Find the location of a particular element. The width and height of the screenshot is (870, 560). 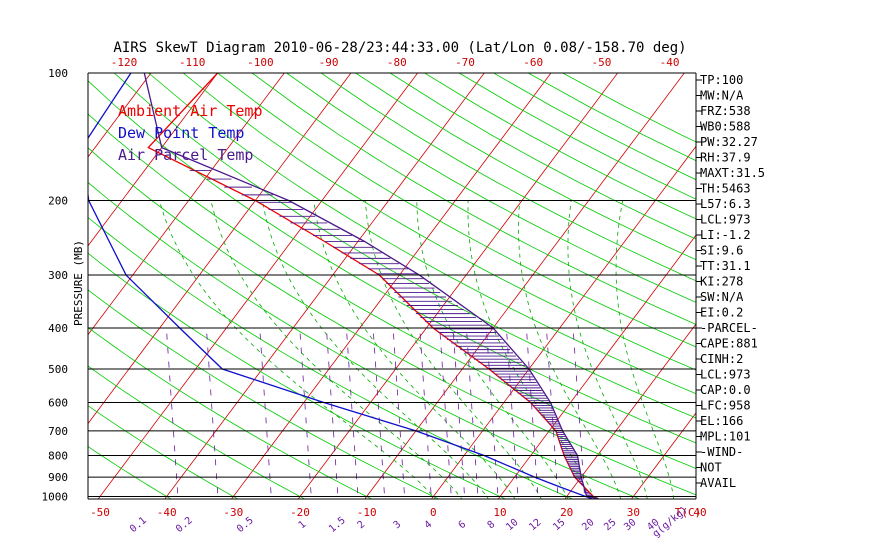

index-label: FRZ:538 is located at coordinates (725, 111).